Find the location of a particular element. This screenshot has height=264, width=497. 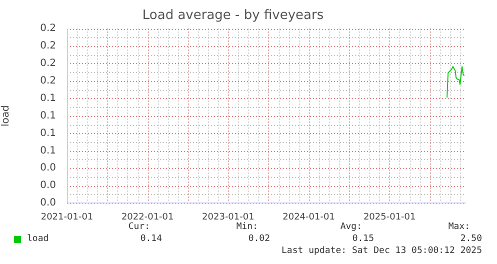

text: Min: is located at coordinates (247, 227).